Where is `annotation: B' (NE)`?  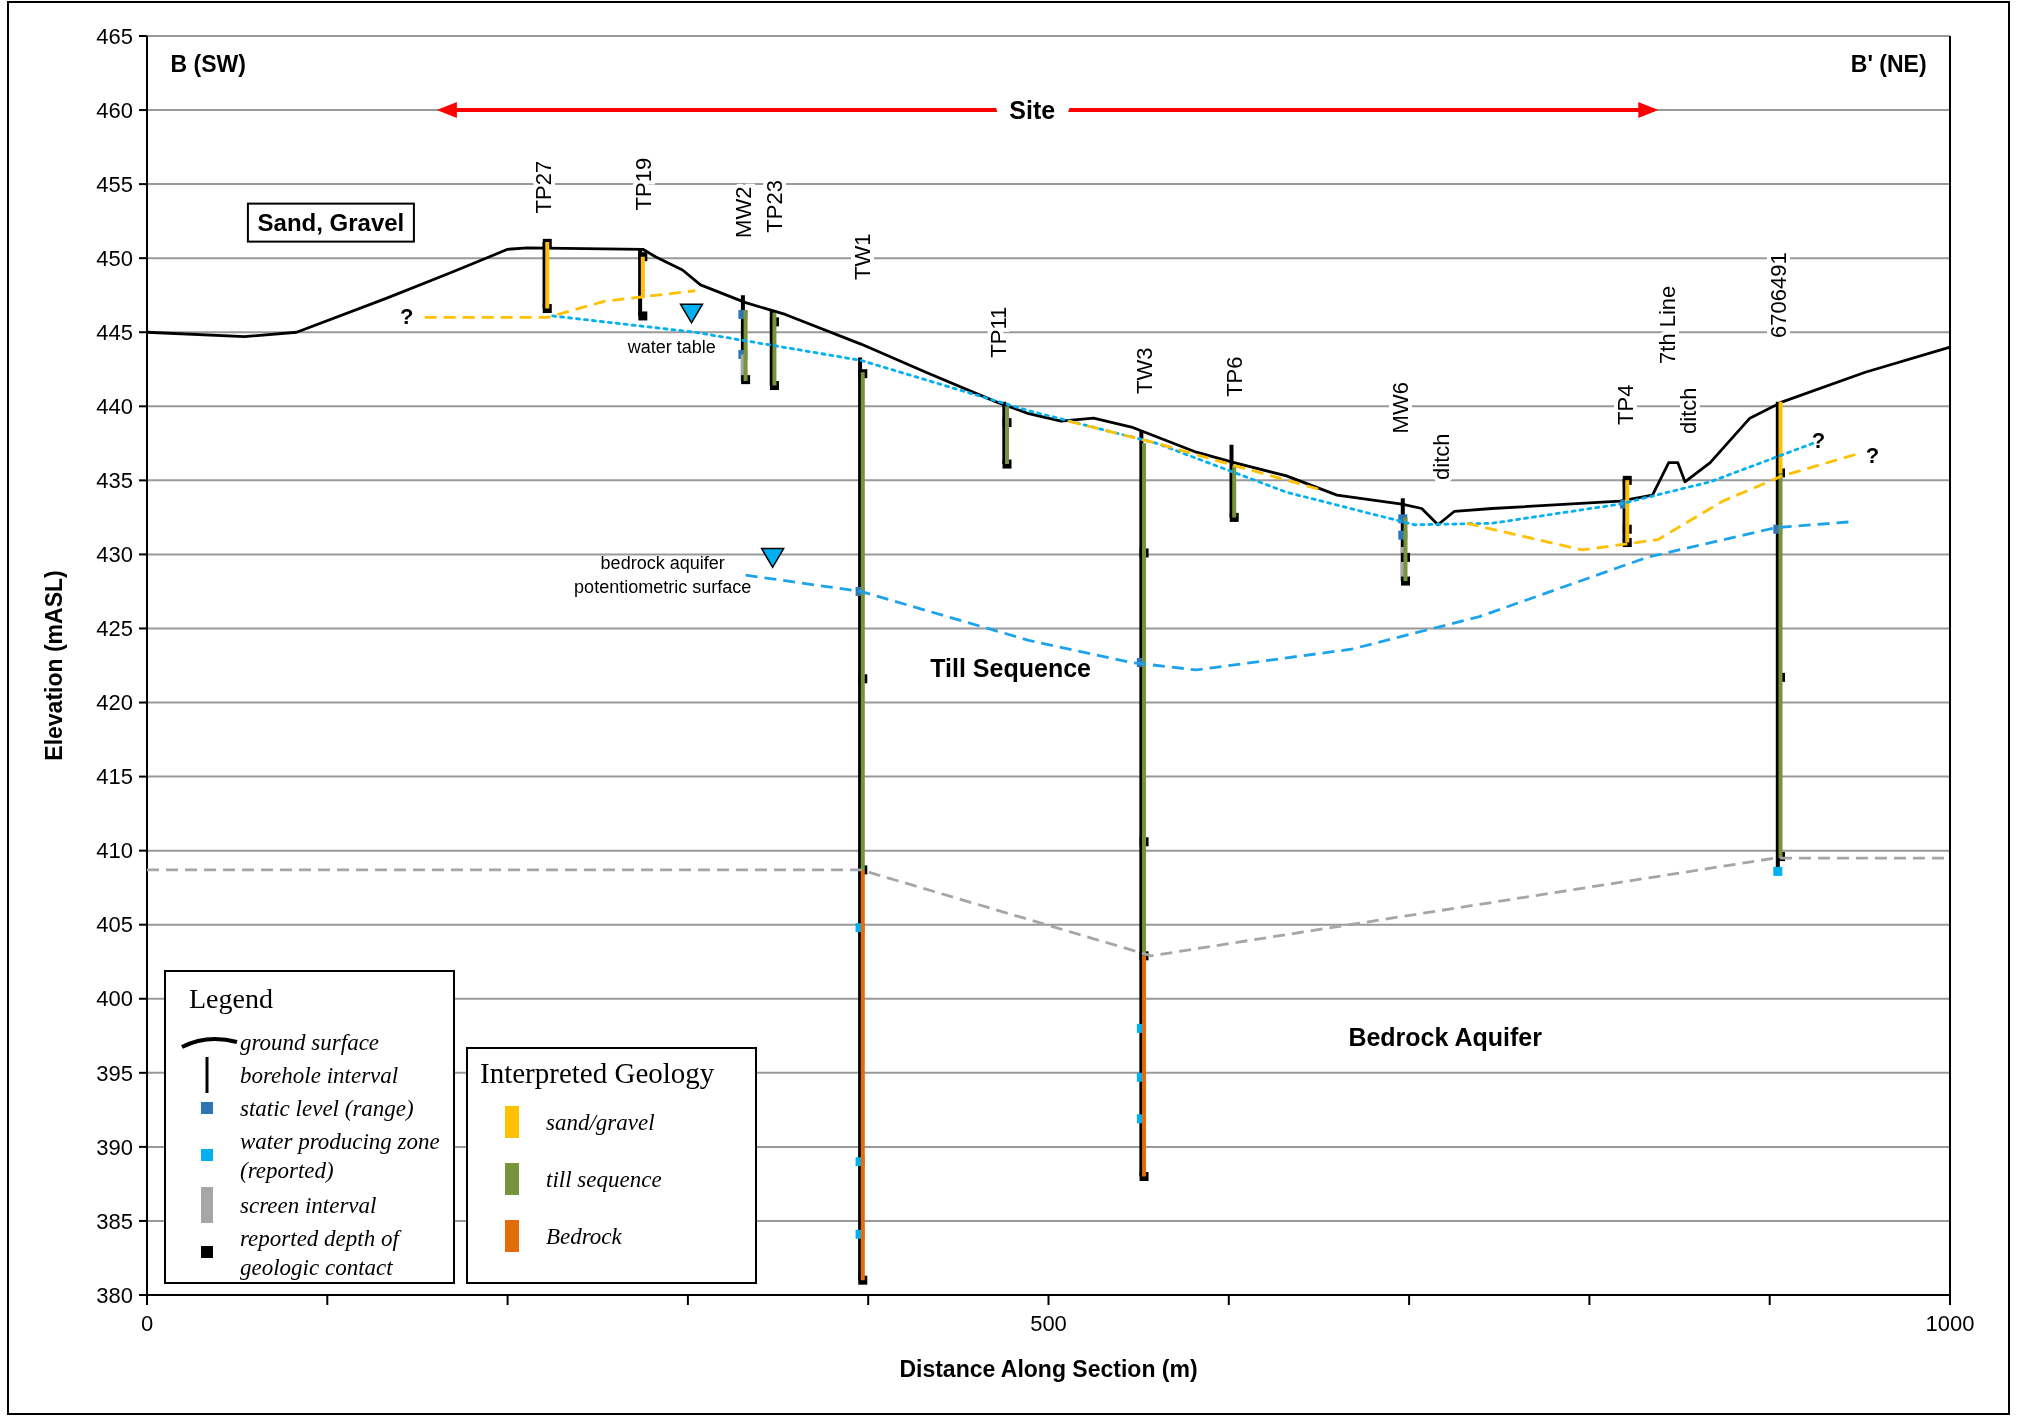 annotation: B' (NE) is located at coordinates (1888, 64).